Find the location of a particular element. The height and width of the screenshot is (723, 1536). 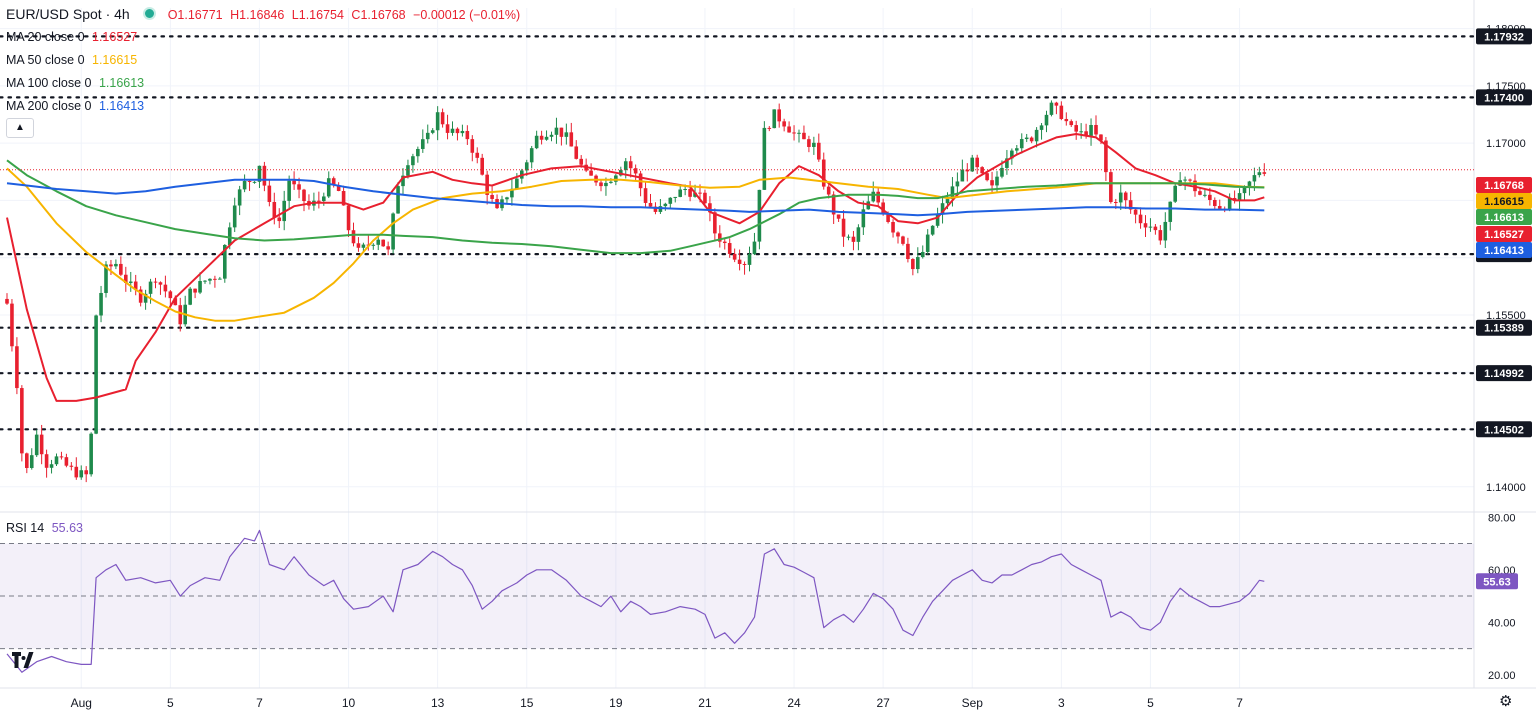

time-axis-label: 15 is located at coordinates (527, 703).